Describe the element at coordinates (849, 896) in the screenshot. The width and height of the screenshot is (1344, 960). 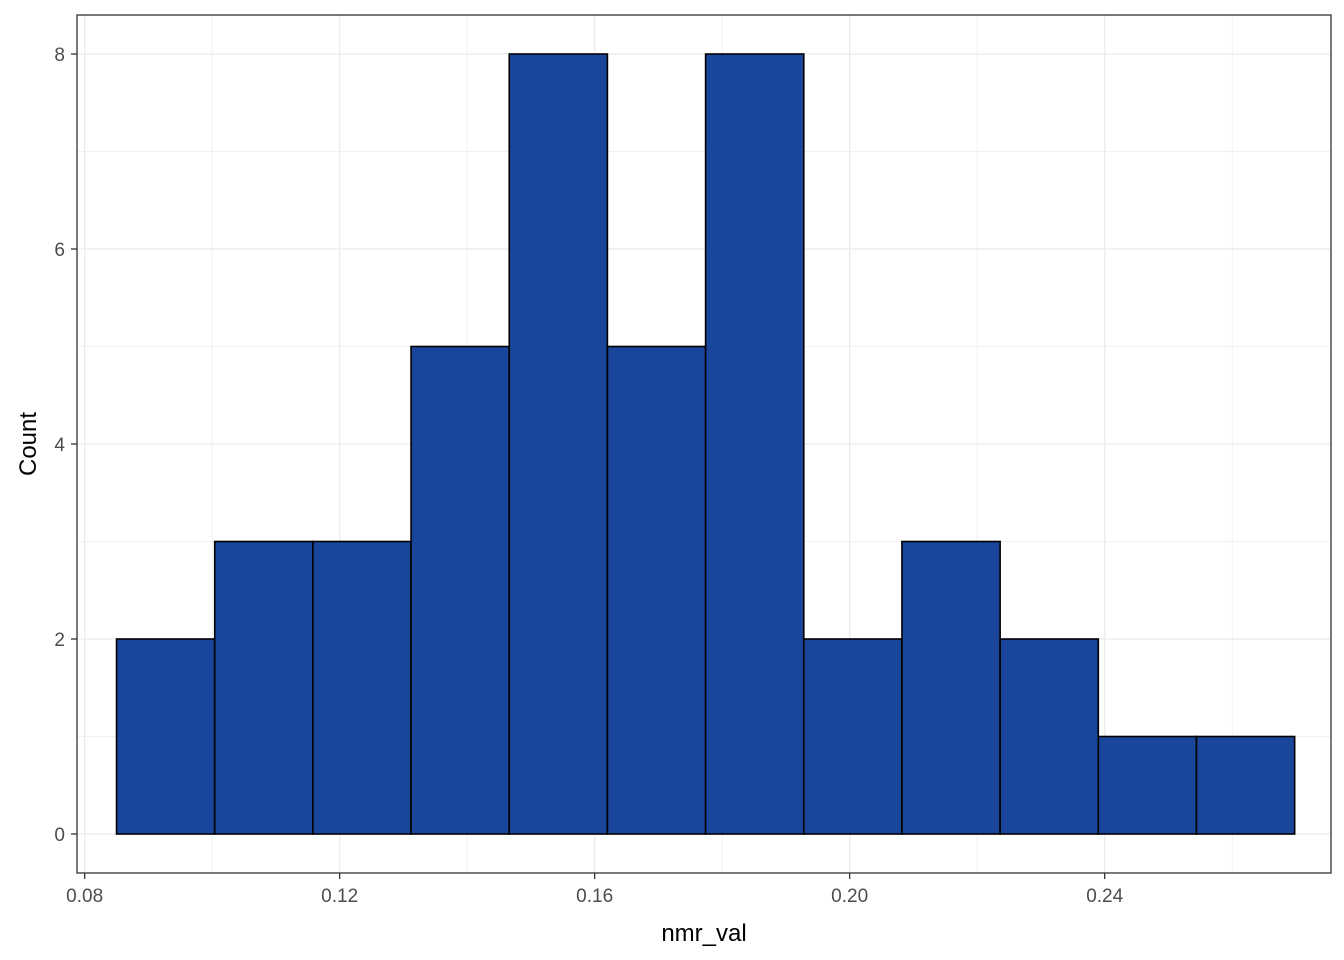
I see `x-tick-label: 0.20` at that location.